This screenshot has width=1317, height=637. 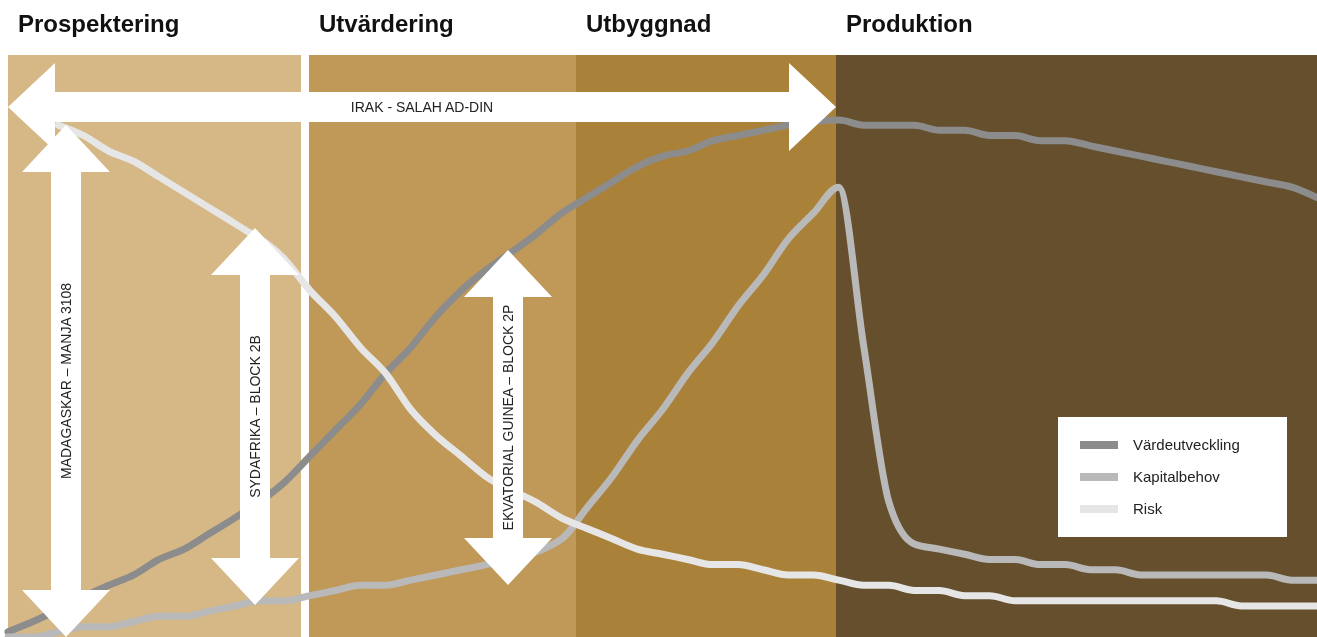 What do you see at coordinates (649, 23) in the screenshot?
I see `text: Utbyggnad` at bounding box center [649, 23].